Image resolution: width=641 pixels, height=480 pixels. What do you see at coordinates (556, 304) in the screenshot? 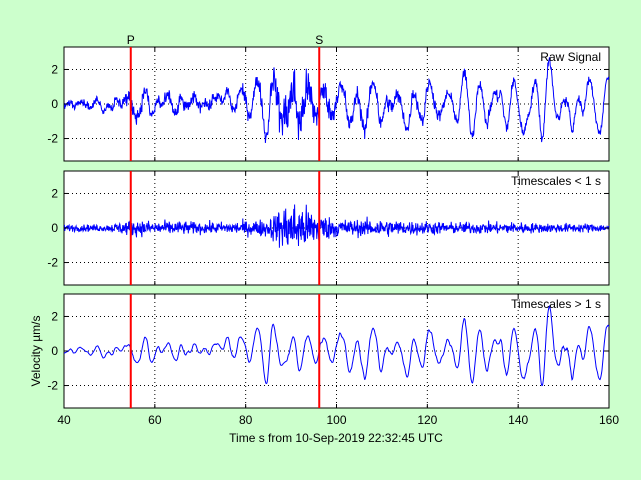
I see `panel-label-long-timescales: Timescales > 1 s` at bounding box center [556, 304].